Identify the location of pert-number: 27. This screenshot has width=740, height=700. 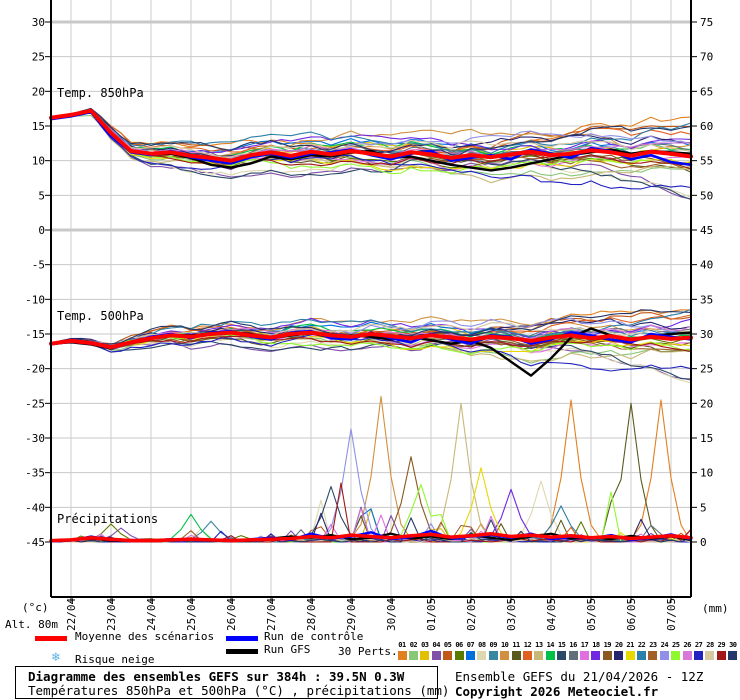
(698, 645).